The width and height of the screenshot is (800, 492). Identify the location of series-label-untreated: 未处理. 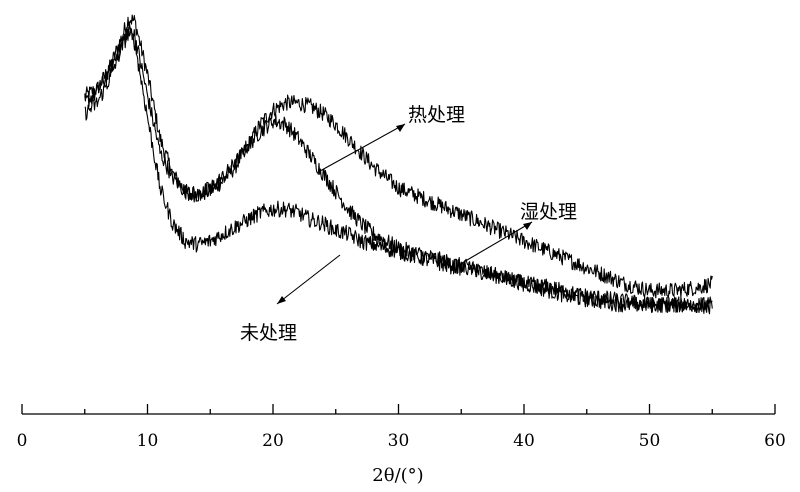
(268, 333).